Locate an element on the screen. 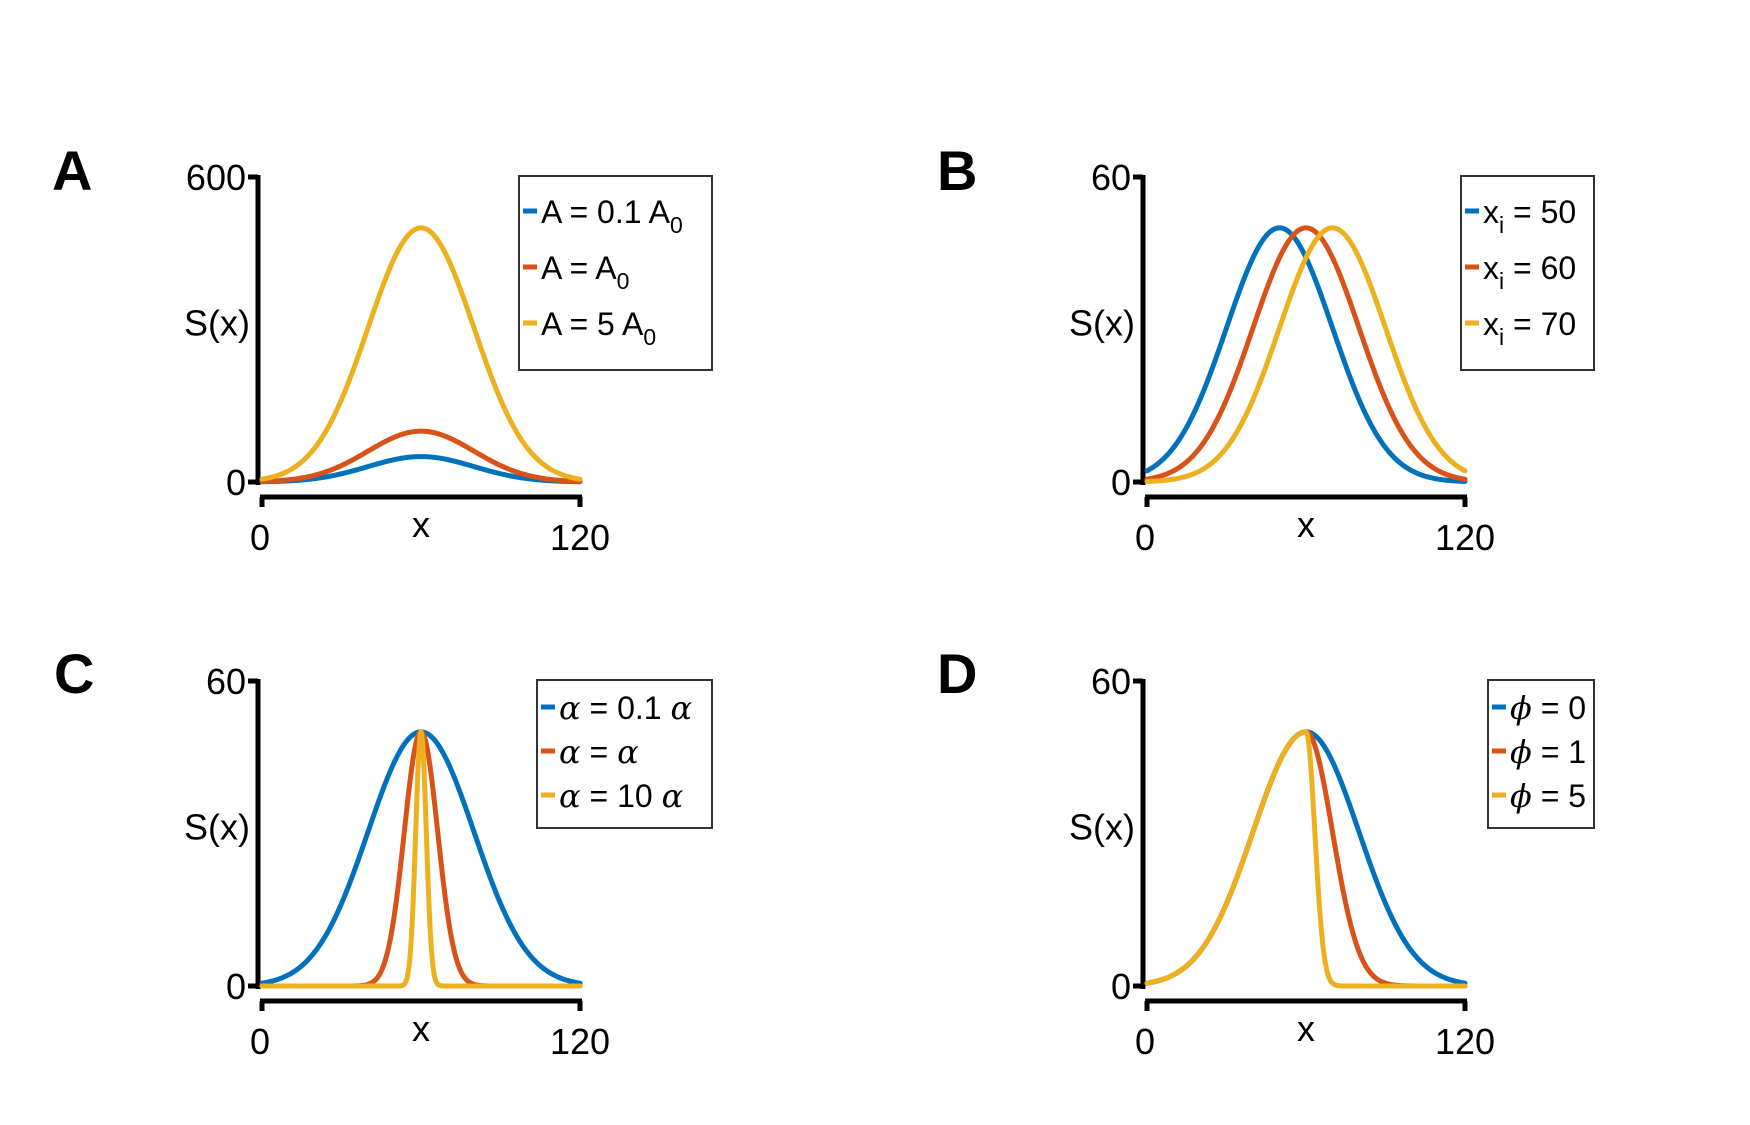  legend-text-part: = 50 is located at coordinates (1540, 212).